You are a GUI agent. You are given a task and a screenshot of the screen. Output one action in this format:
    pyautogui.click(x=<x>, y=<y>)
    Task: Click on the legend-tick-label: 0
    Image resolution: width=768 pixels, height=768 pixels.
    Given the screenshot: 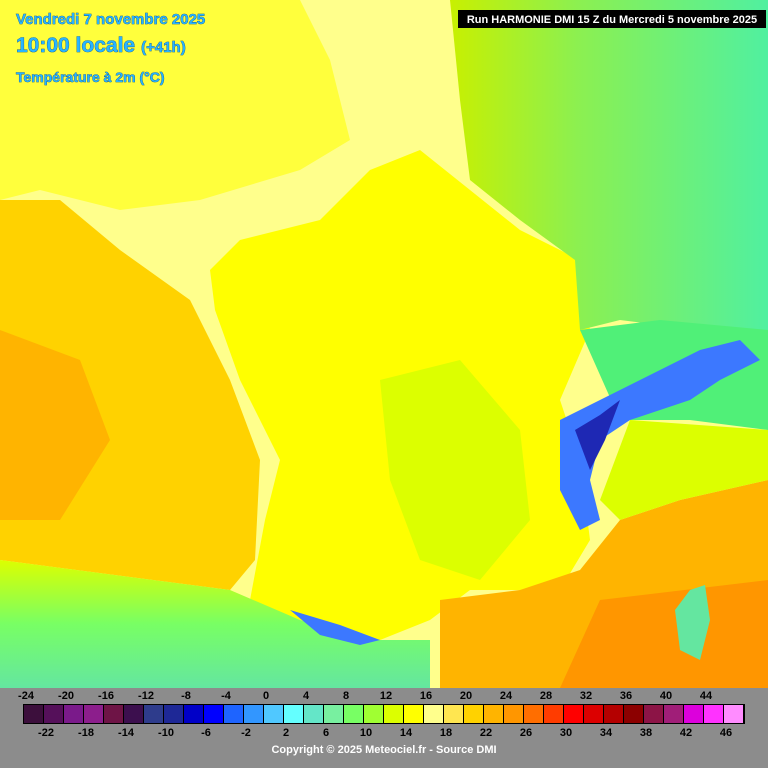 What is the action you would take?
    pyautogui.click(x=266, y=696)
    